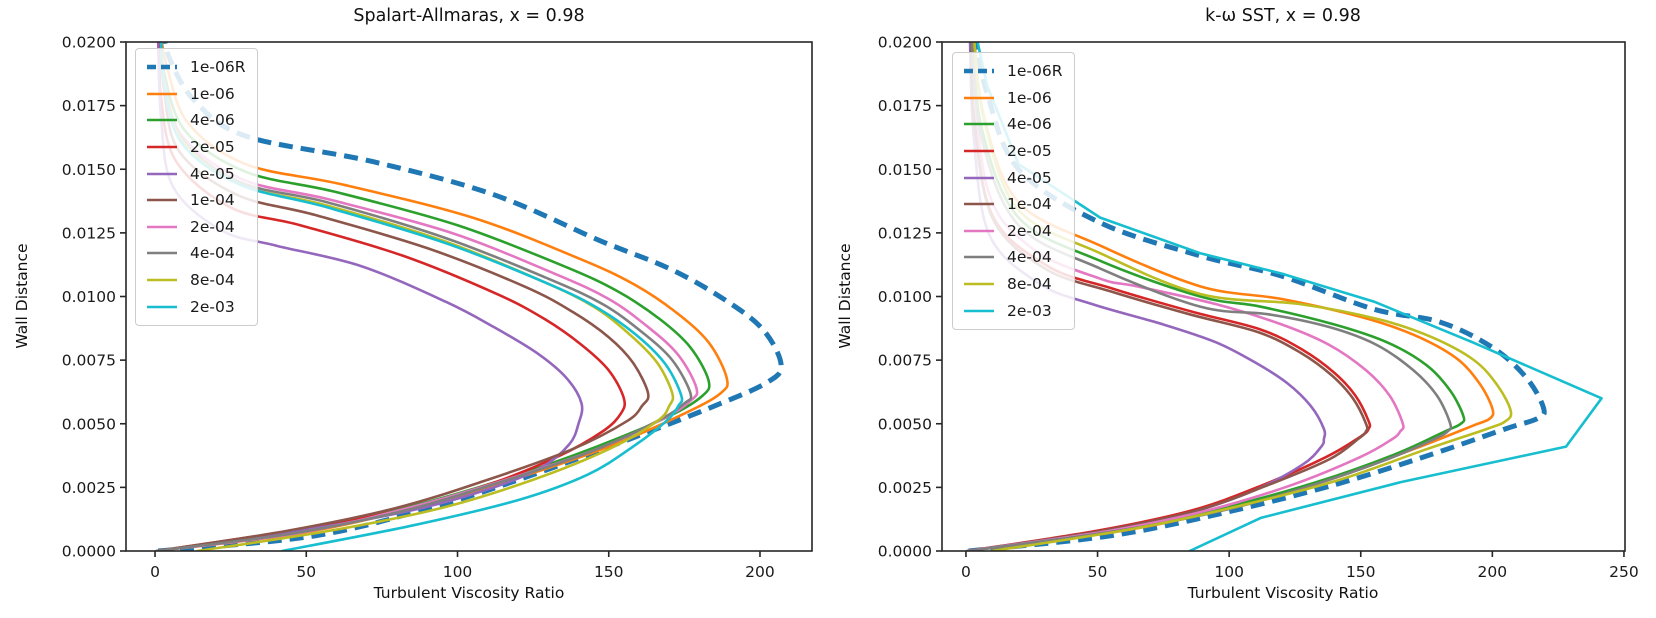  What do you see at coordinates (469, 593) in the screenshot?
I see `left-x-axis-label: Turbulent Viscosity Ratio` at bounding box center [469, 593].